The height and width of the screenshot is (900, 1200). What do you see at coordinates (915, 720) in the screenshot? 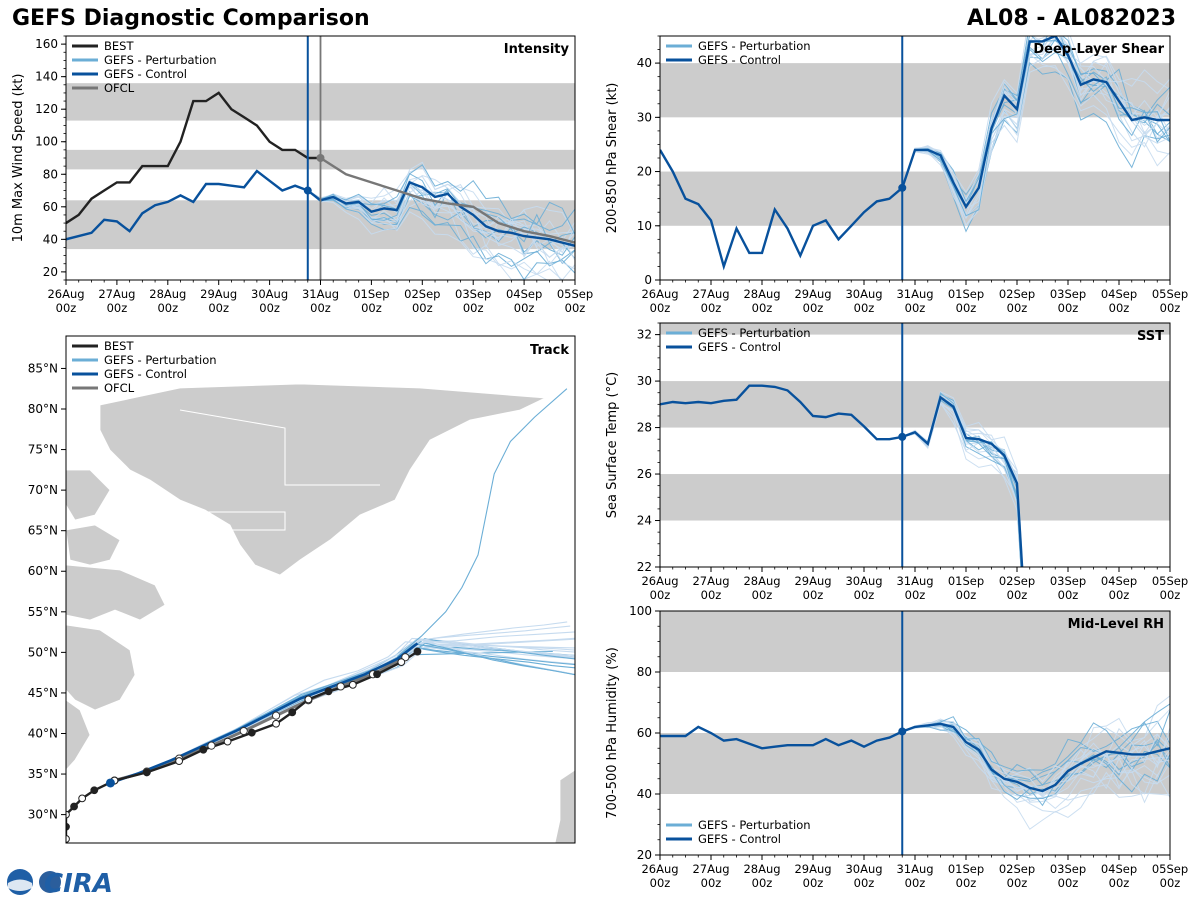
I see `rh-plot-area` at bounding box center [915, 720].